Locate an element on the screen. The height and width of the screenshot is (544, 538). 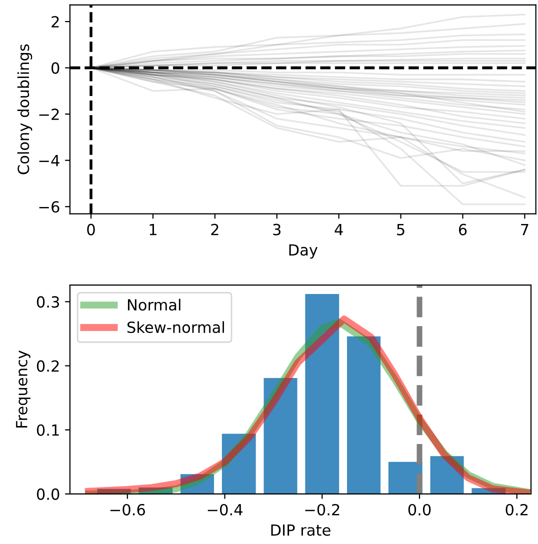
x-tick-label: 1 is located at coordinates (153, 230).